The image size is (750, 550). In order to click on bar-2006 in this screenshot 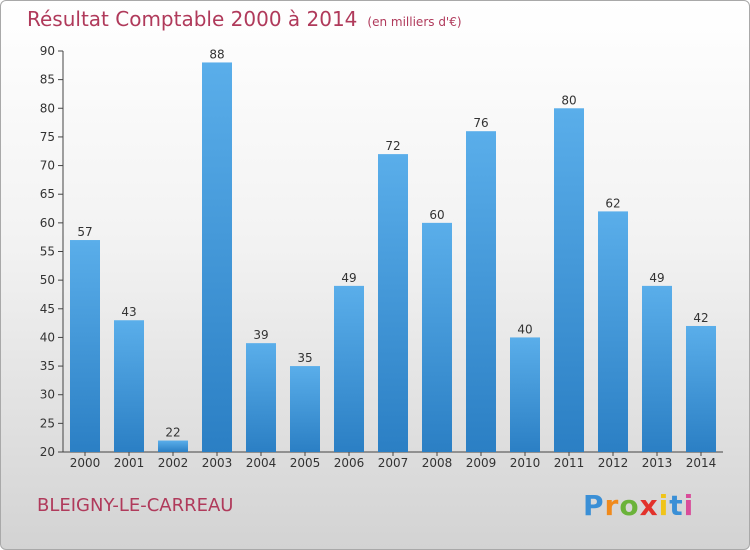, I will do `click(349, 368)`.